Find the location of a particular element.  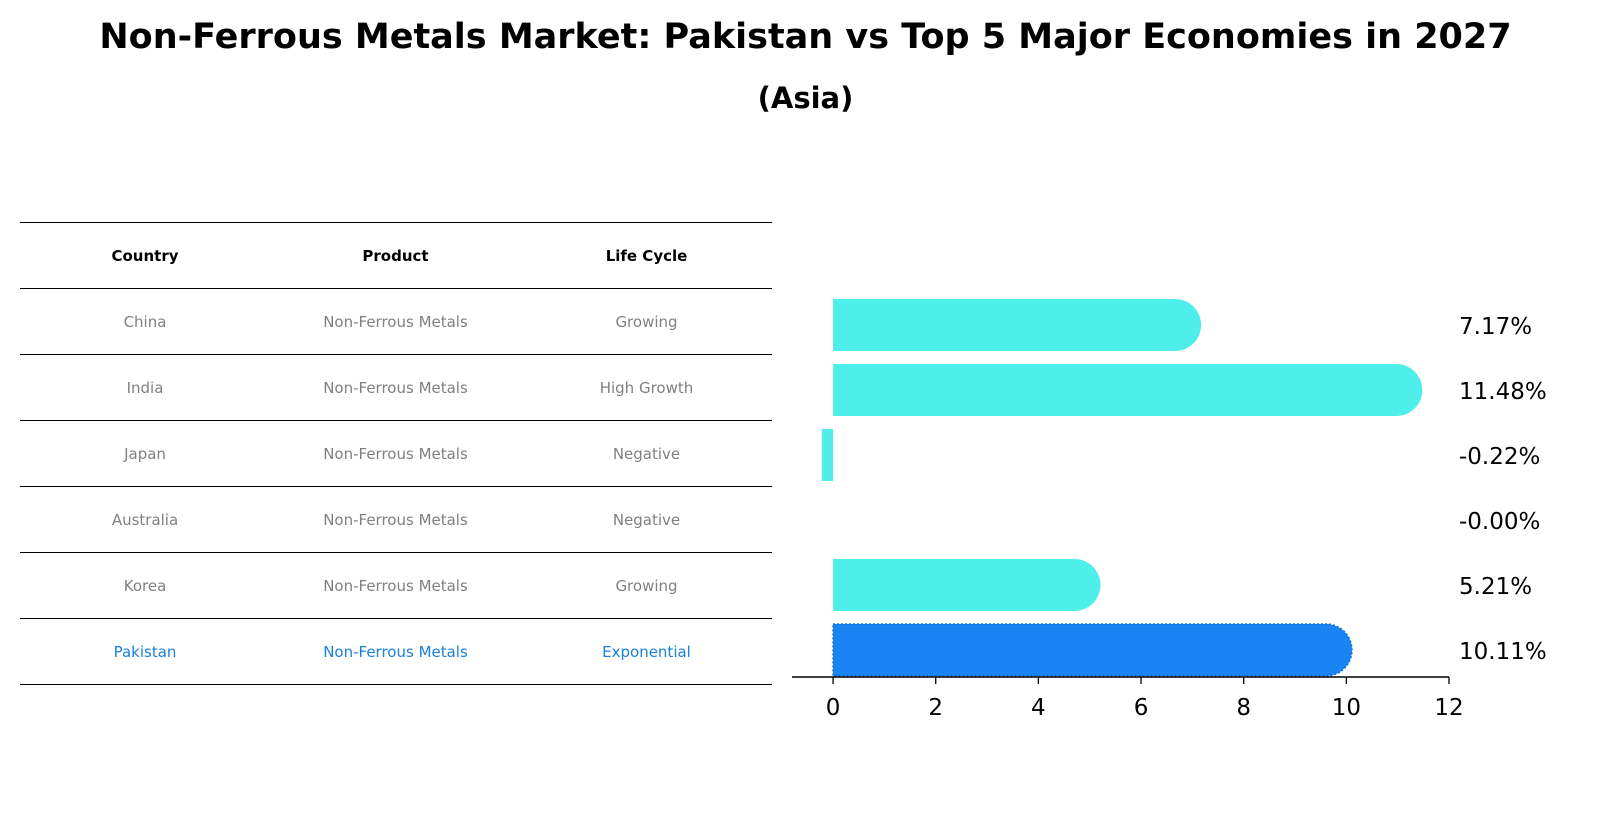

table-row: Korea Non-Ferrous Metals Growing is located at coordinates (396, 585).